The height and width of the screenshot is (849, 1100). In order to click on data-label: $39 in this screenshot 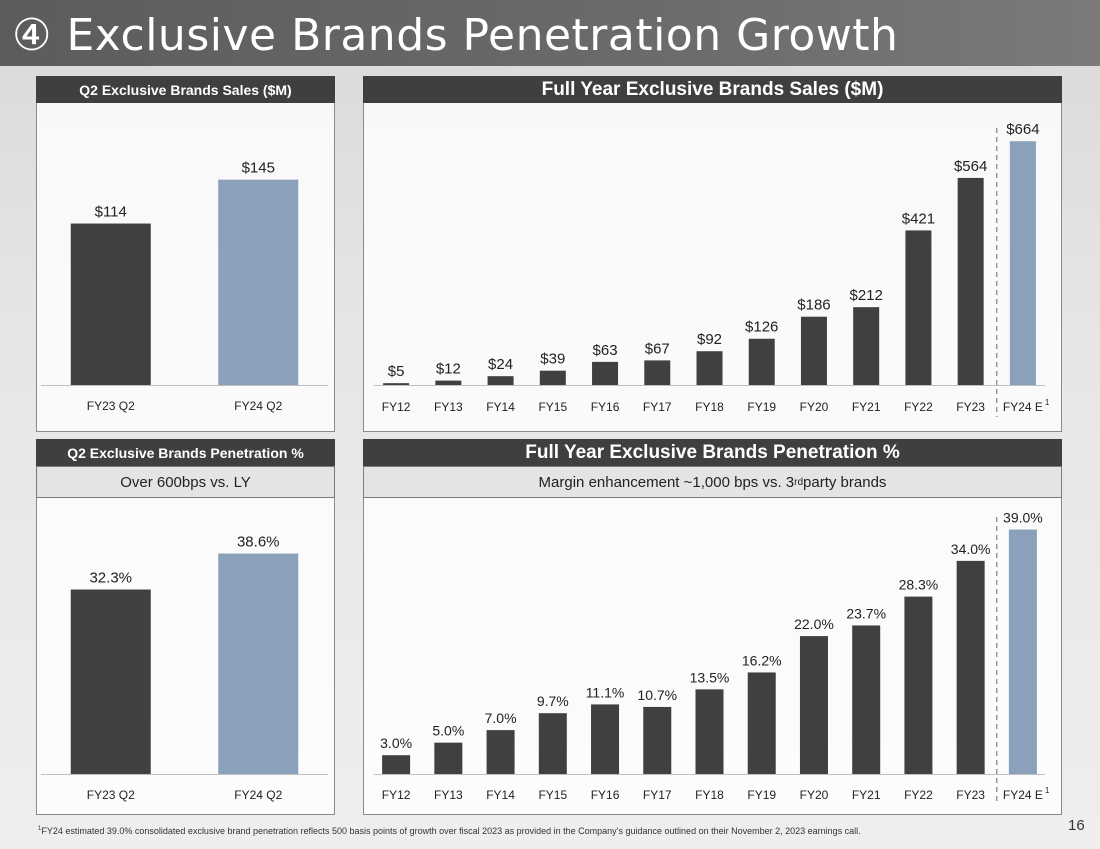, I will do `click(552, 359)`.